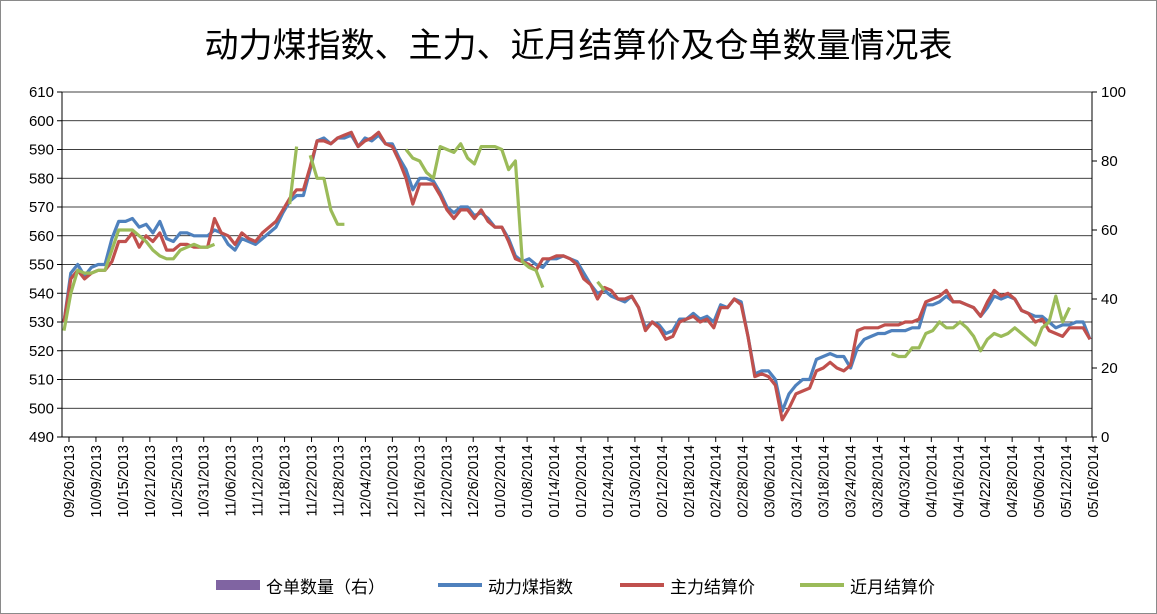 The height and width of the screenshot is (614, 1157). Describe the element at coordinates (1109, 230) in the screenshot. I see `y-right-tick-label: 60` at that location.